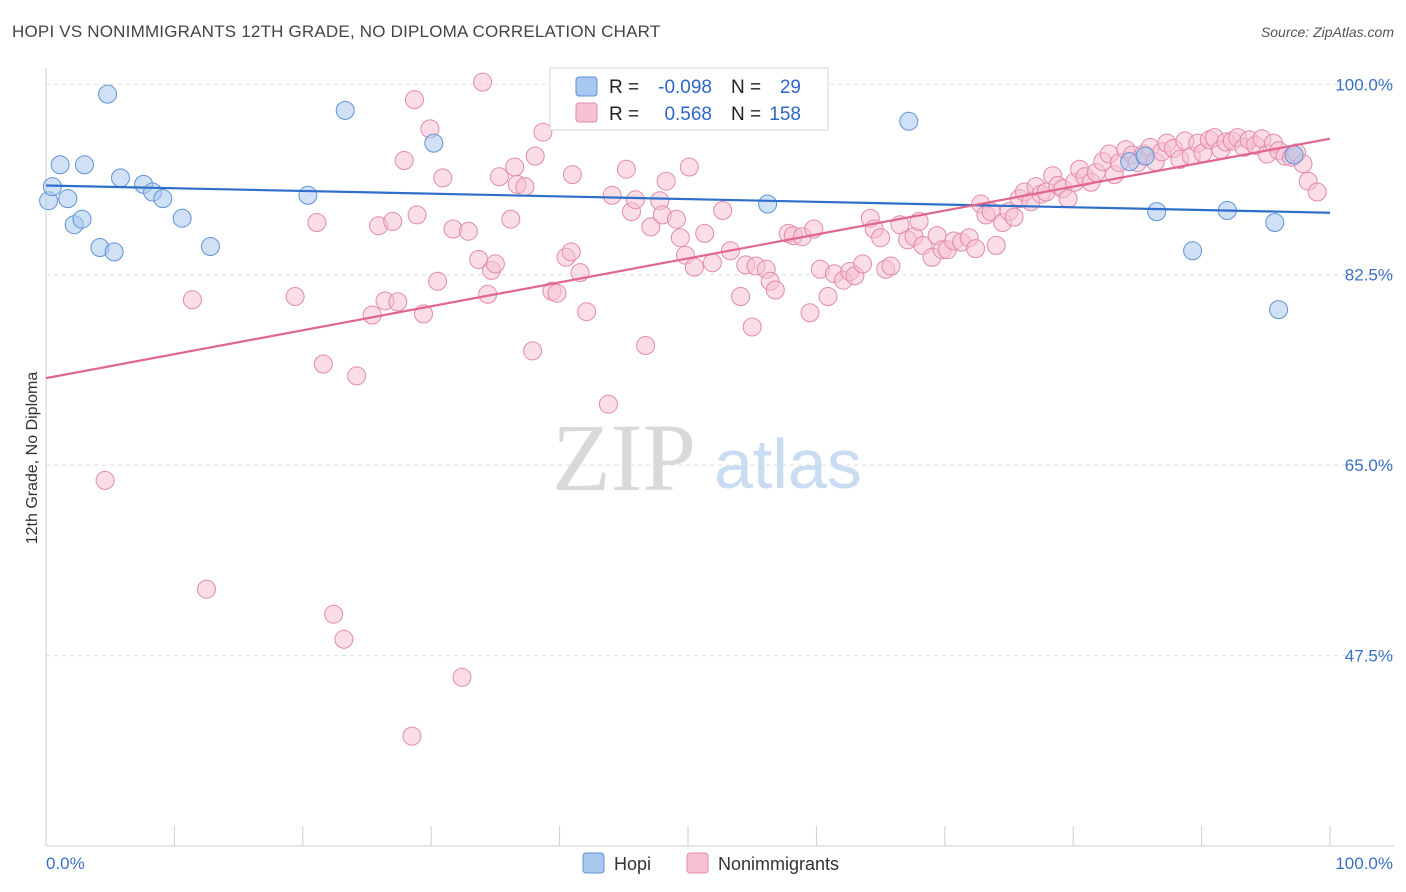  I want to click on bottom-legend-swatch-hopi, so click(593, 863).